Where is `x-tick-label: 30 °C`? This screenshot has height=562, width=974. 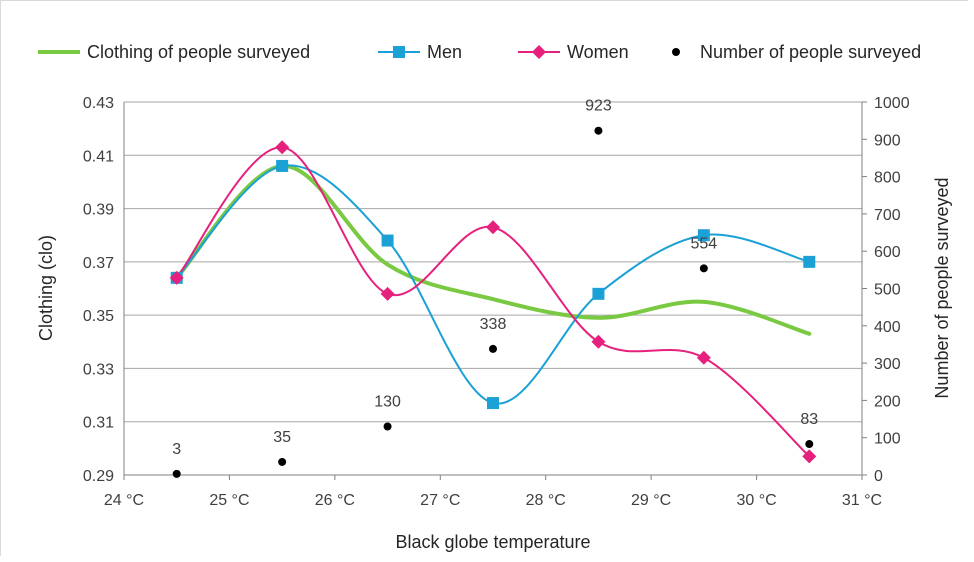
x-tick-label: 30 °C is located at coordinates (756, 500).